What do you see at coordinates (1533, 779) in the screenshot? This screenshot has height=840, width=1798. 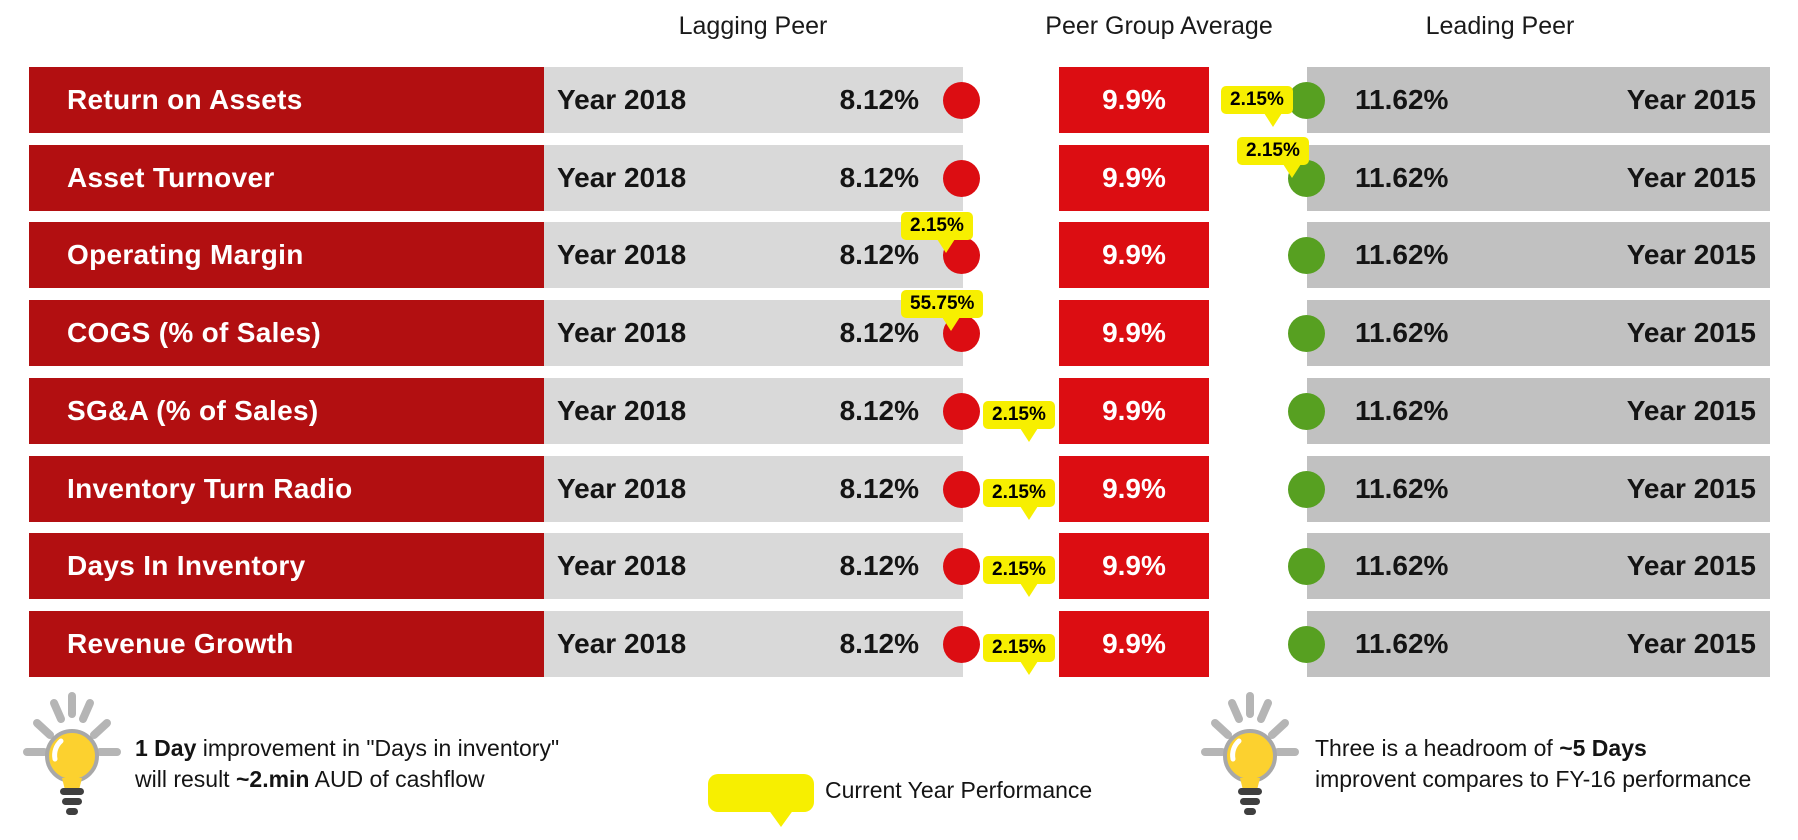 I see `note-right-line2: improvent compares to FY-16 performance` at bounding box center [1533, 779].